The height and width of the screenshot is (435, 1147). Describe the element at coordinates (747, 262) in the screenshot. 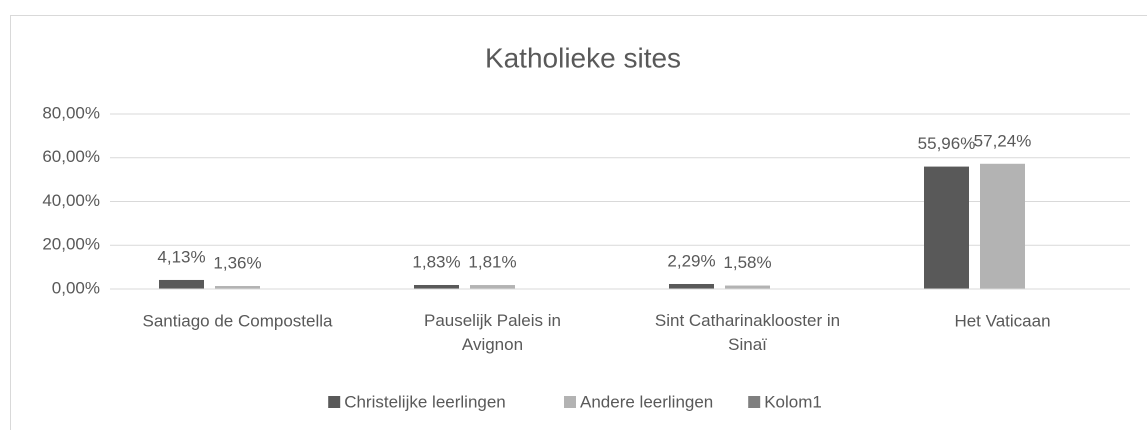

I see `data-label: 1,58%` at that location.